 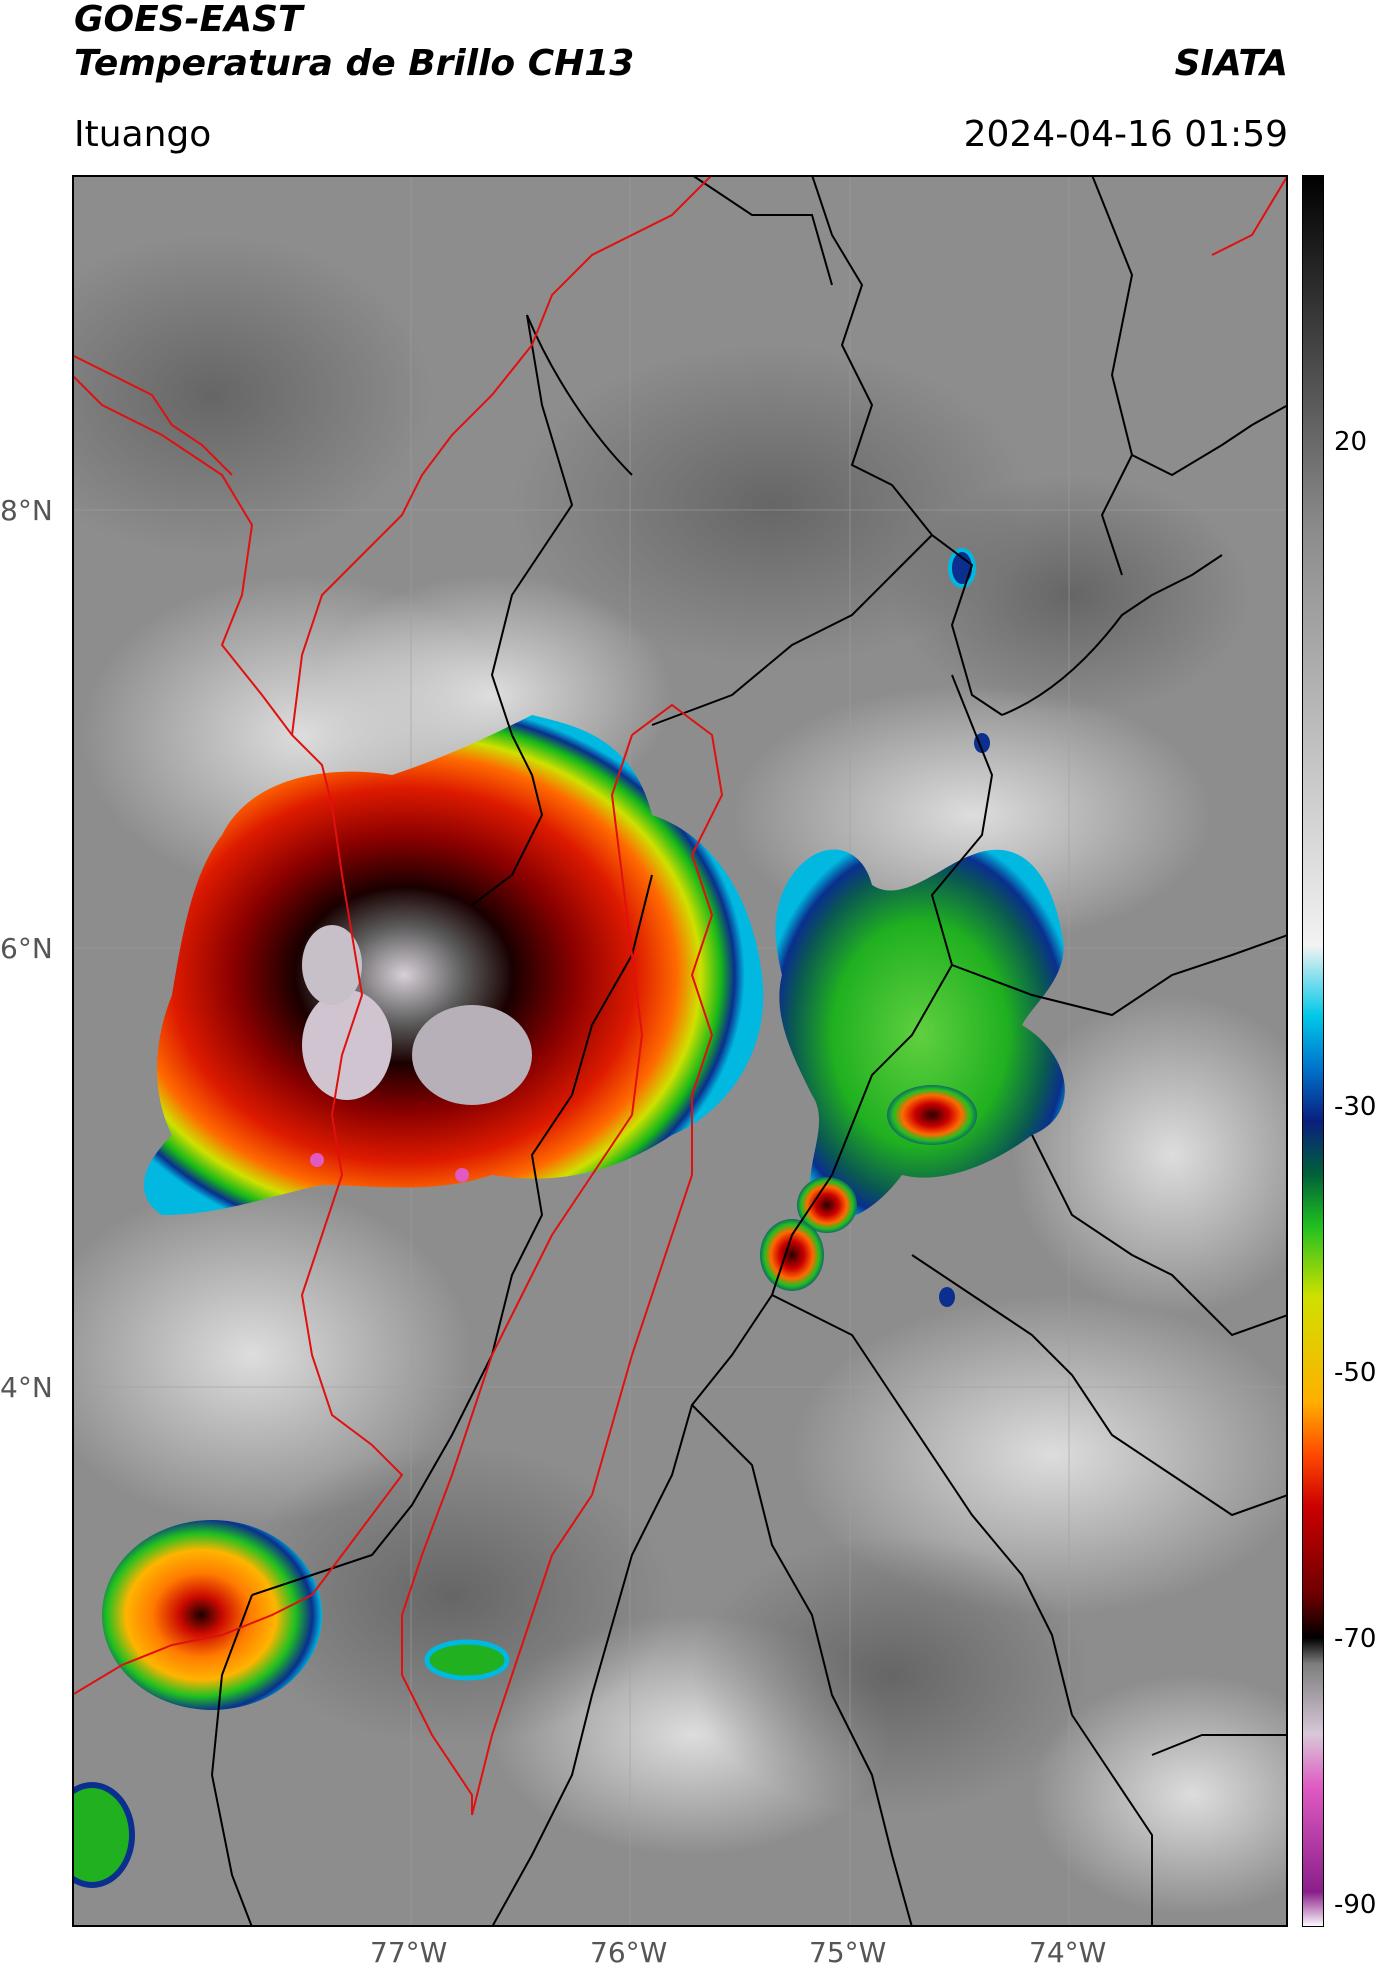 What do you see at coordinates (453, 965) in the screenshot?
I see `storm-main` at bounding box center [453, 965].